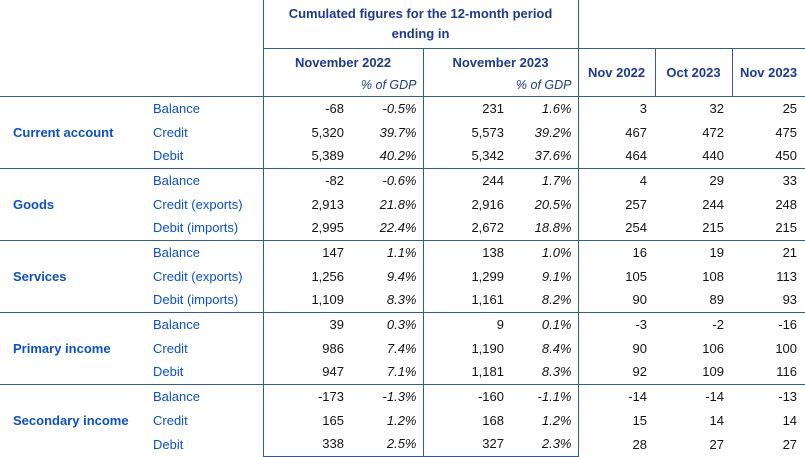 Image resolution: width=805 pixels, height=457 pixels. I want to click on col-header-month-nov-2022: Nov 2022, so click(617, 72).